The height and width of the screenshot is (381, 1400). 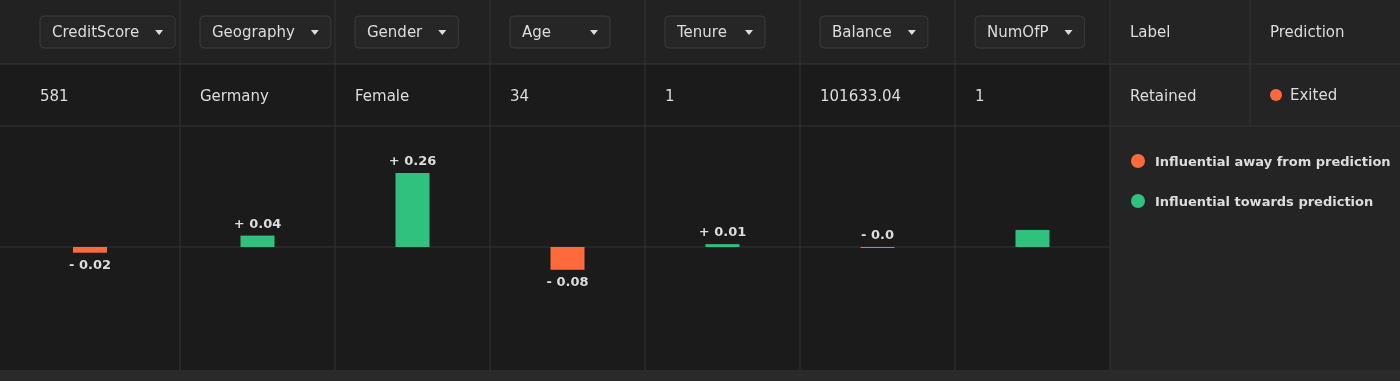 I want to click on text: Exited, so click(x=1314, y=95).